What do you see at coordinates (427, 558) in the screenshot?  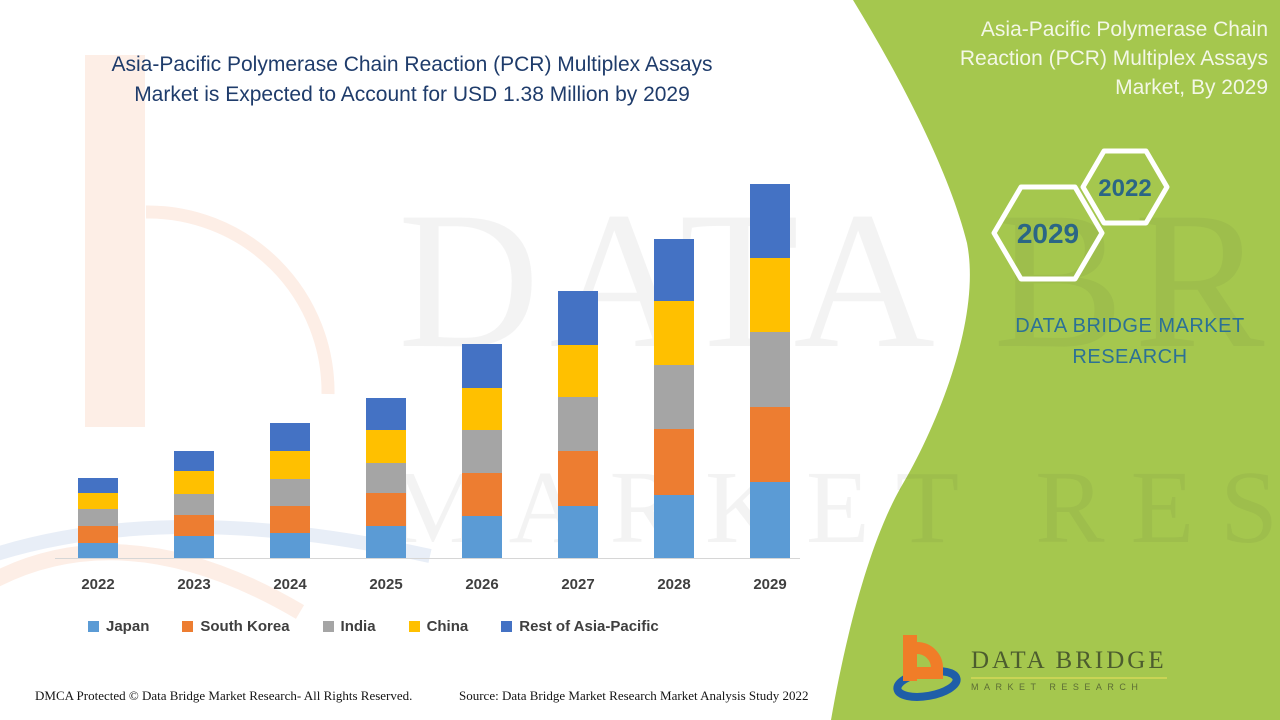 I see `x-axis-line` at bounding box center [427, 558].